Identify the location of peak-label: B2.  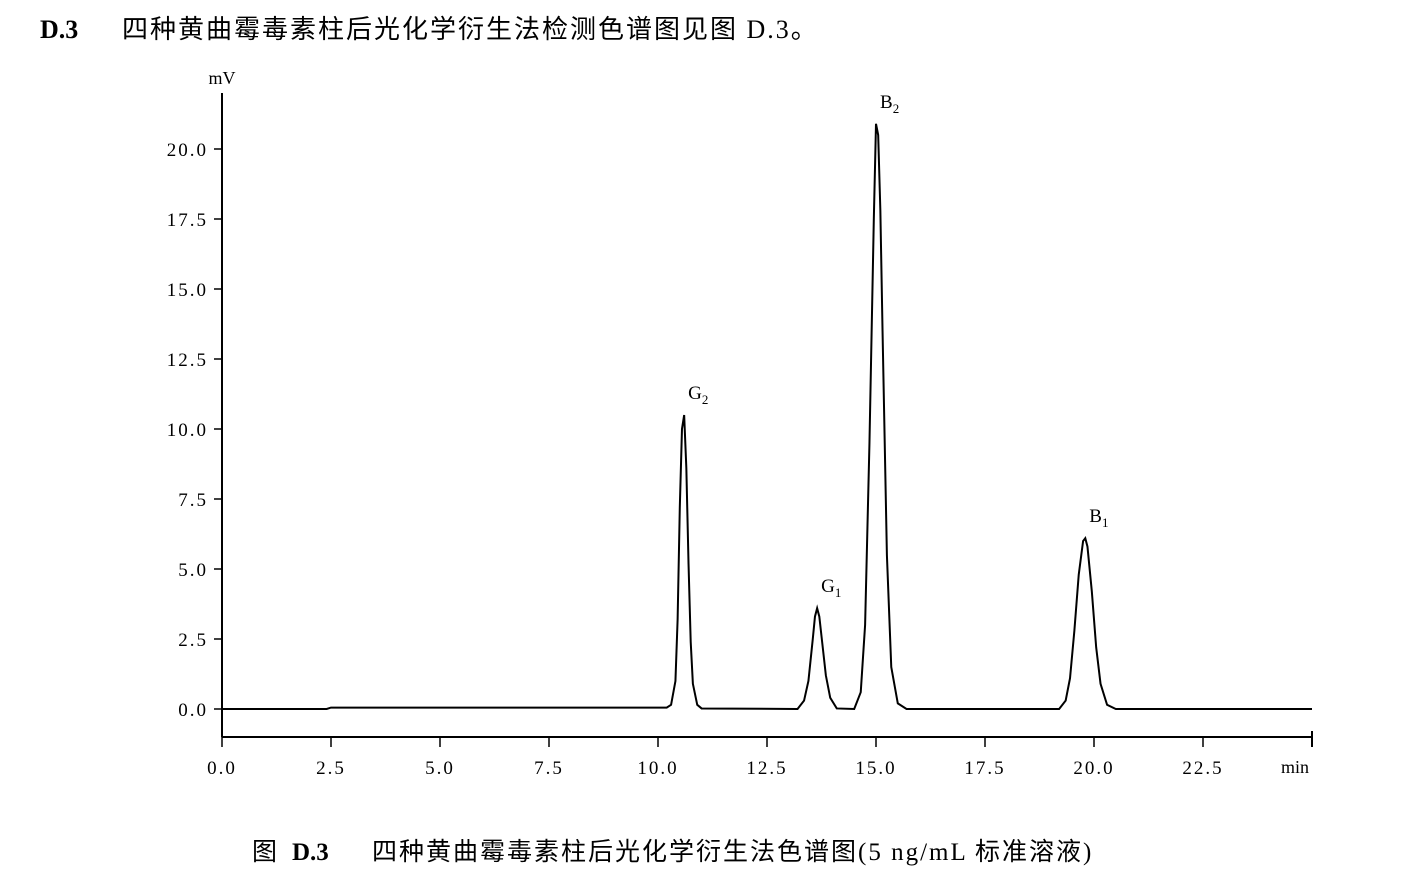
(889, 104).